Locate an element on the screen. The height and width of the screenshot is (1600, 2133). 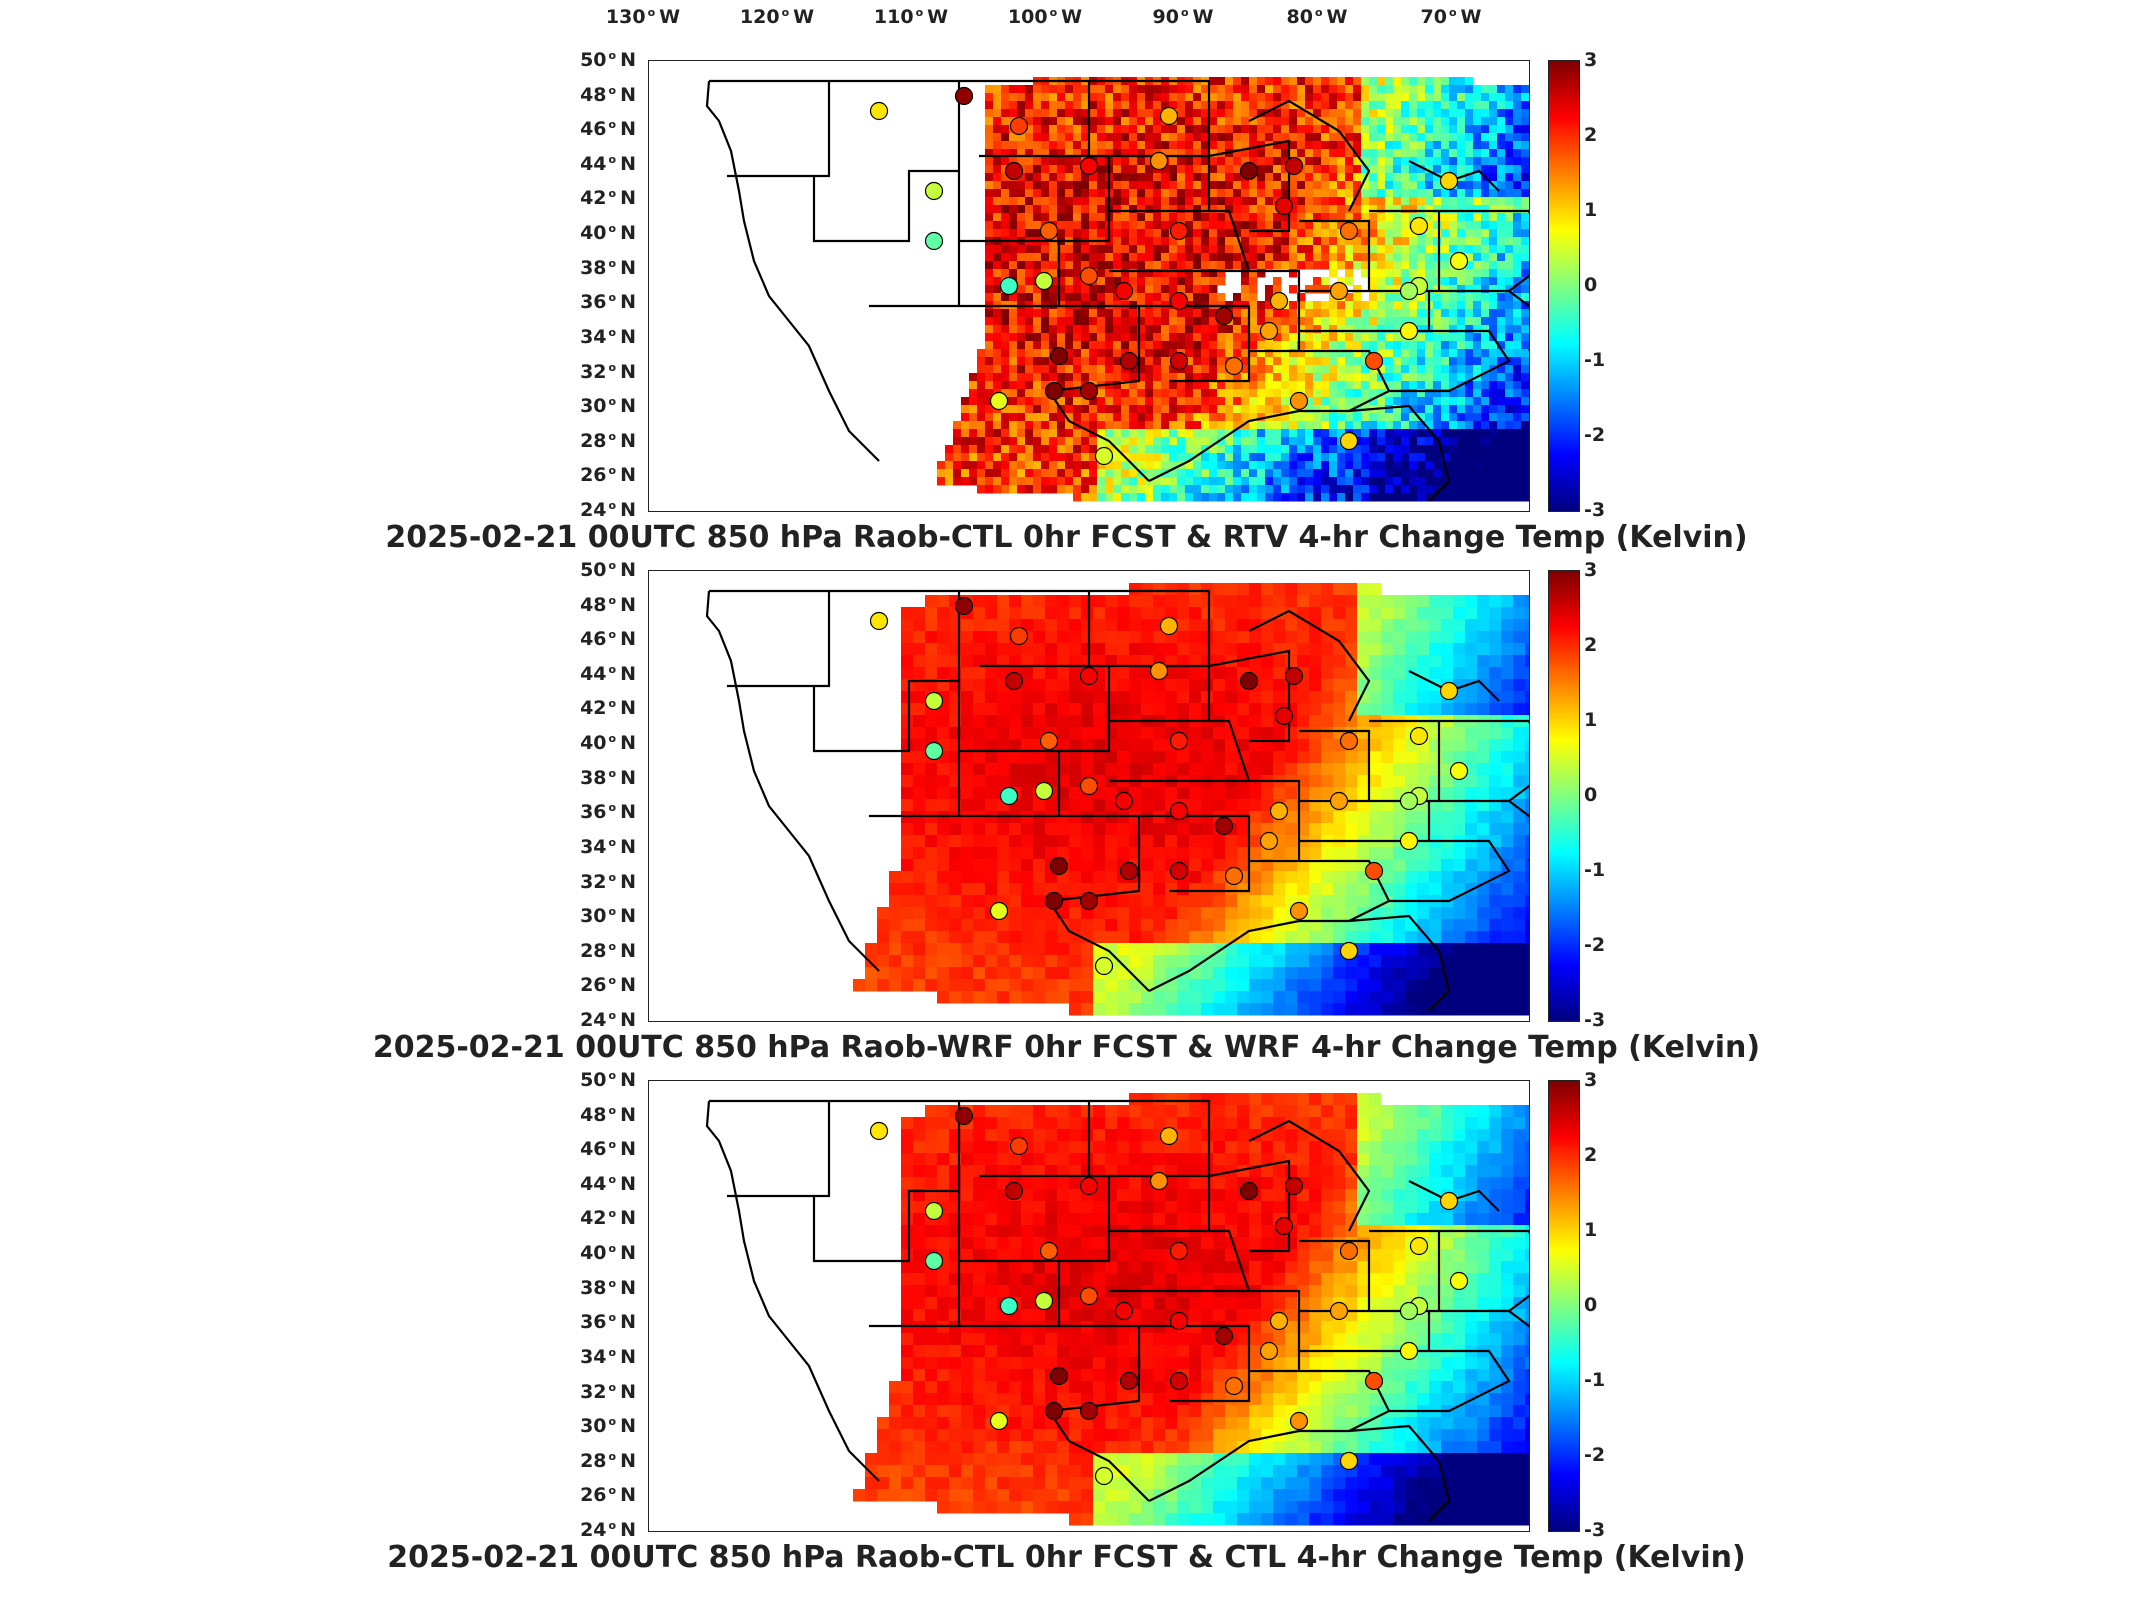
latitude-tick-label: 26 o N is located at coordinates (608, 985).